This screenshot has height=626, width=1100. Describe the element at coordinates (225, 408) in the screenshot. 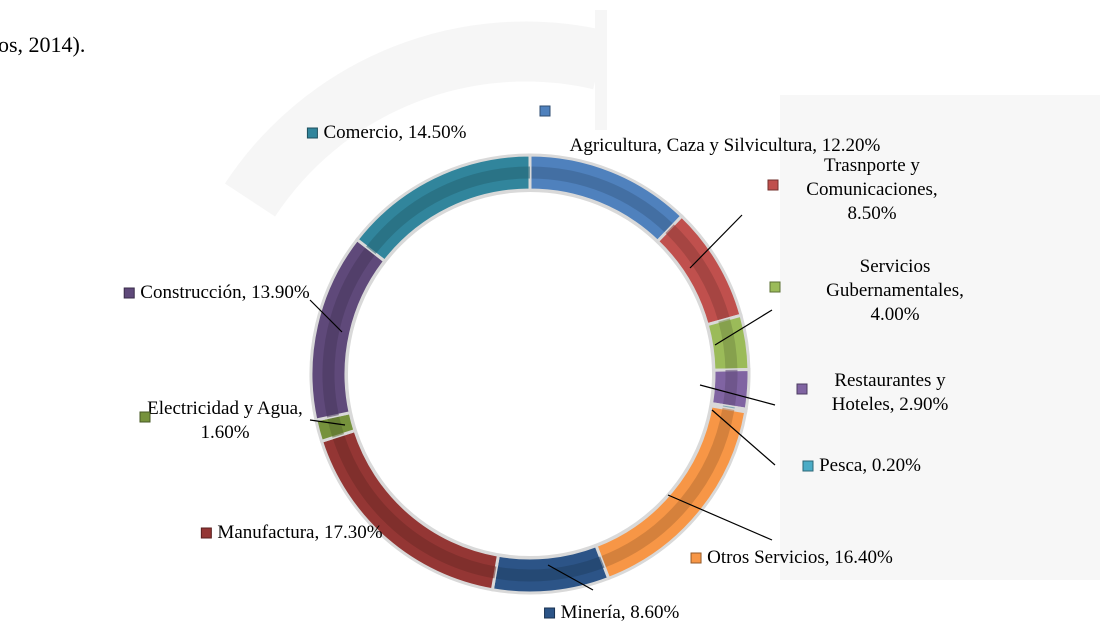

I see `label-line: Electricidad y Agua,` at that location.